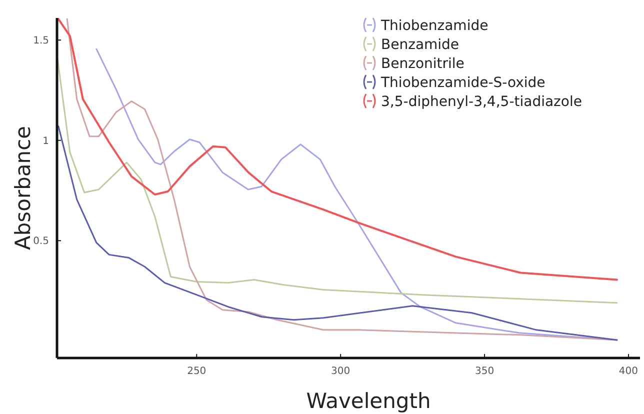  Describe the element at coordinates (481, 102) in the screenshot. I see `legend-label: 3,5-diphenyl-3,4,5-tiadiazole` at that location.